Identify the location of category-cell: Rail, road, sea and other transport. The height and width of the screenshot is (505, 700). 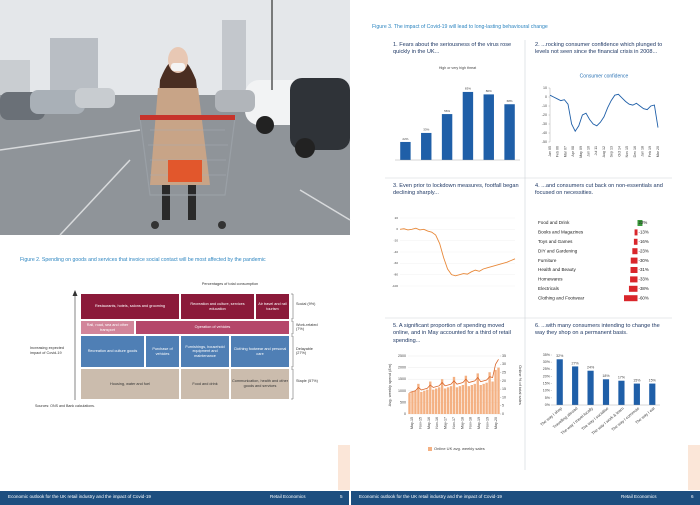
(107, 327).